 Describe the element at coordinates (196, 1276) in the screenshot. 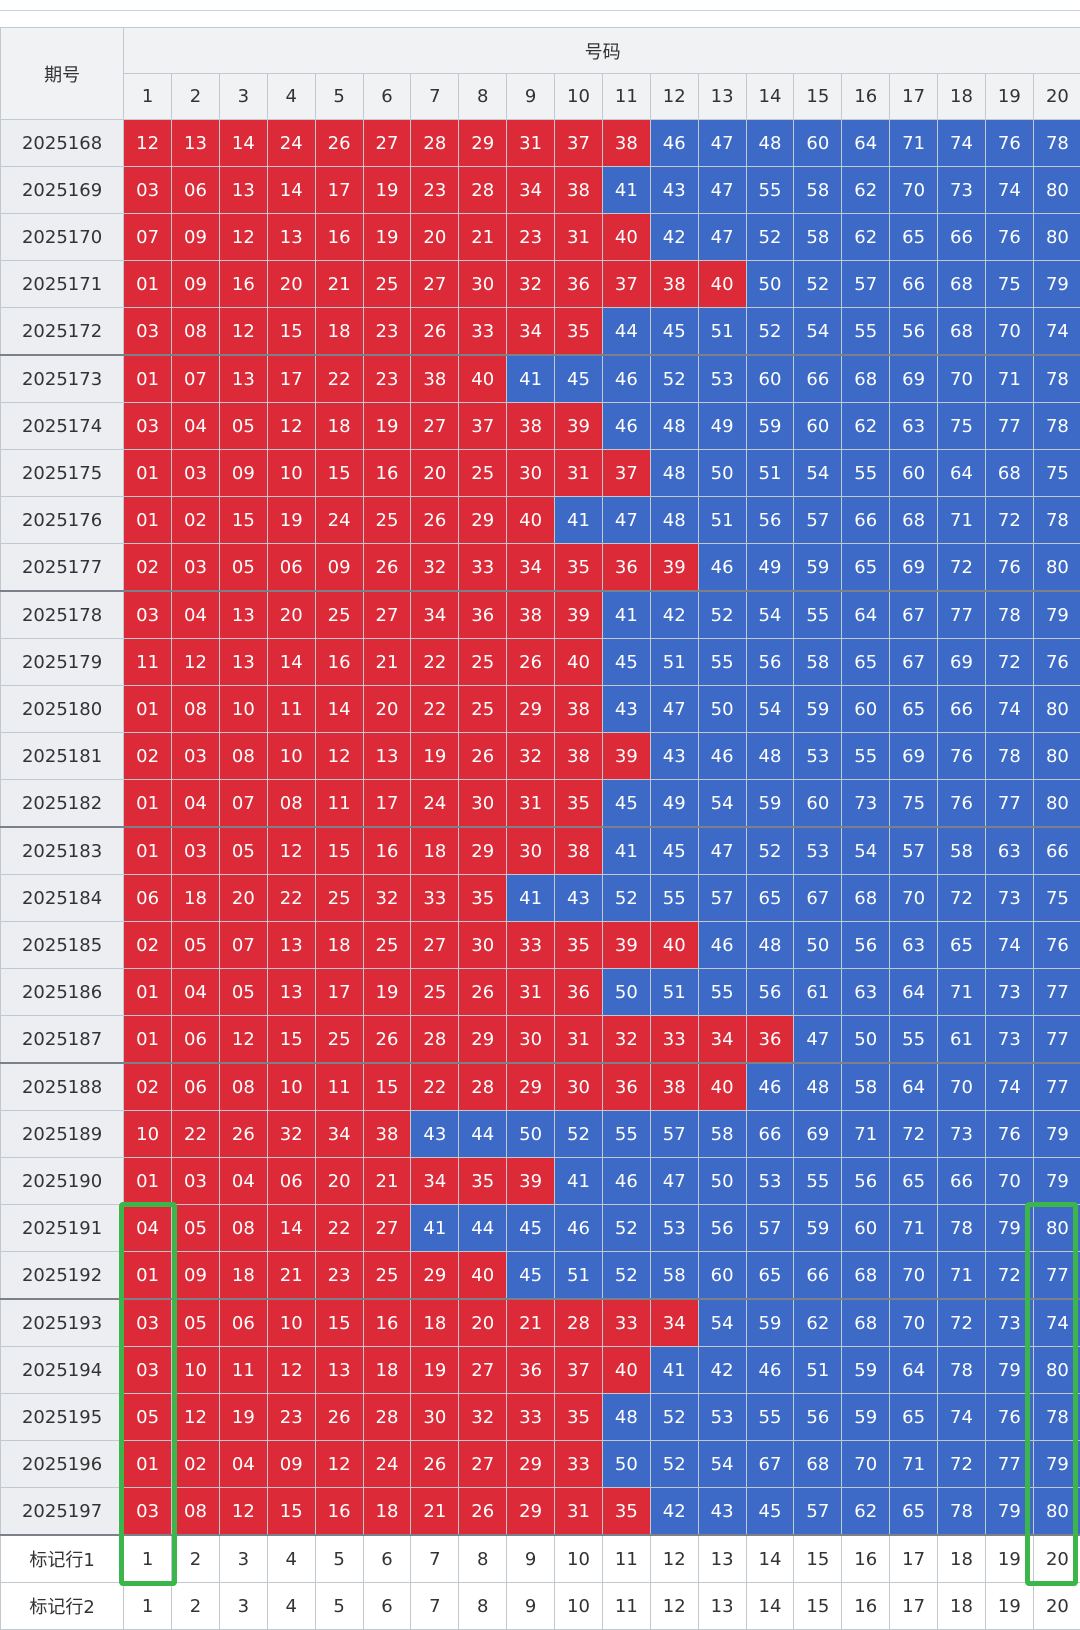

I see `number-cell: 09` at that location.